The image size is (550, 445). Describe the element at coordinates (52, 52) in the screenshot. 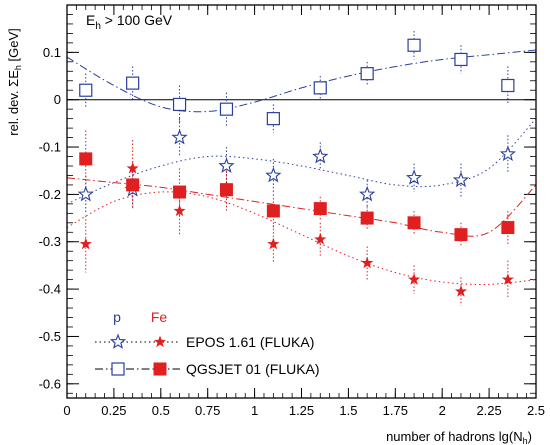

I see `y-tick-label: 0.1` at that location.